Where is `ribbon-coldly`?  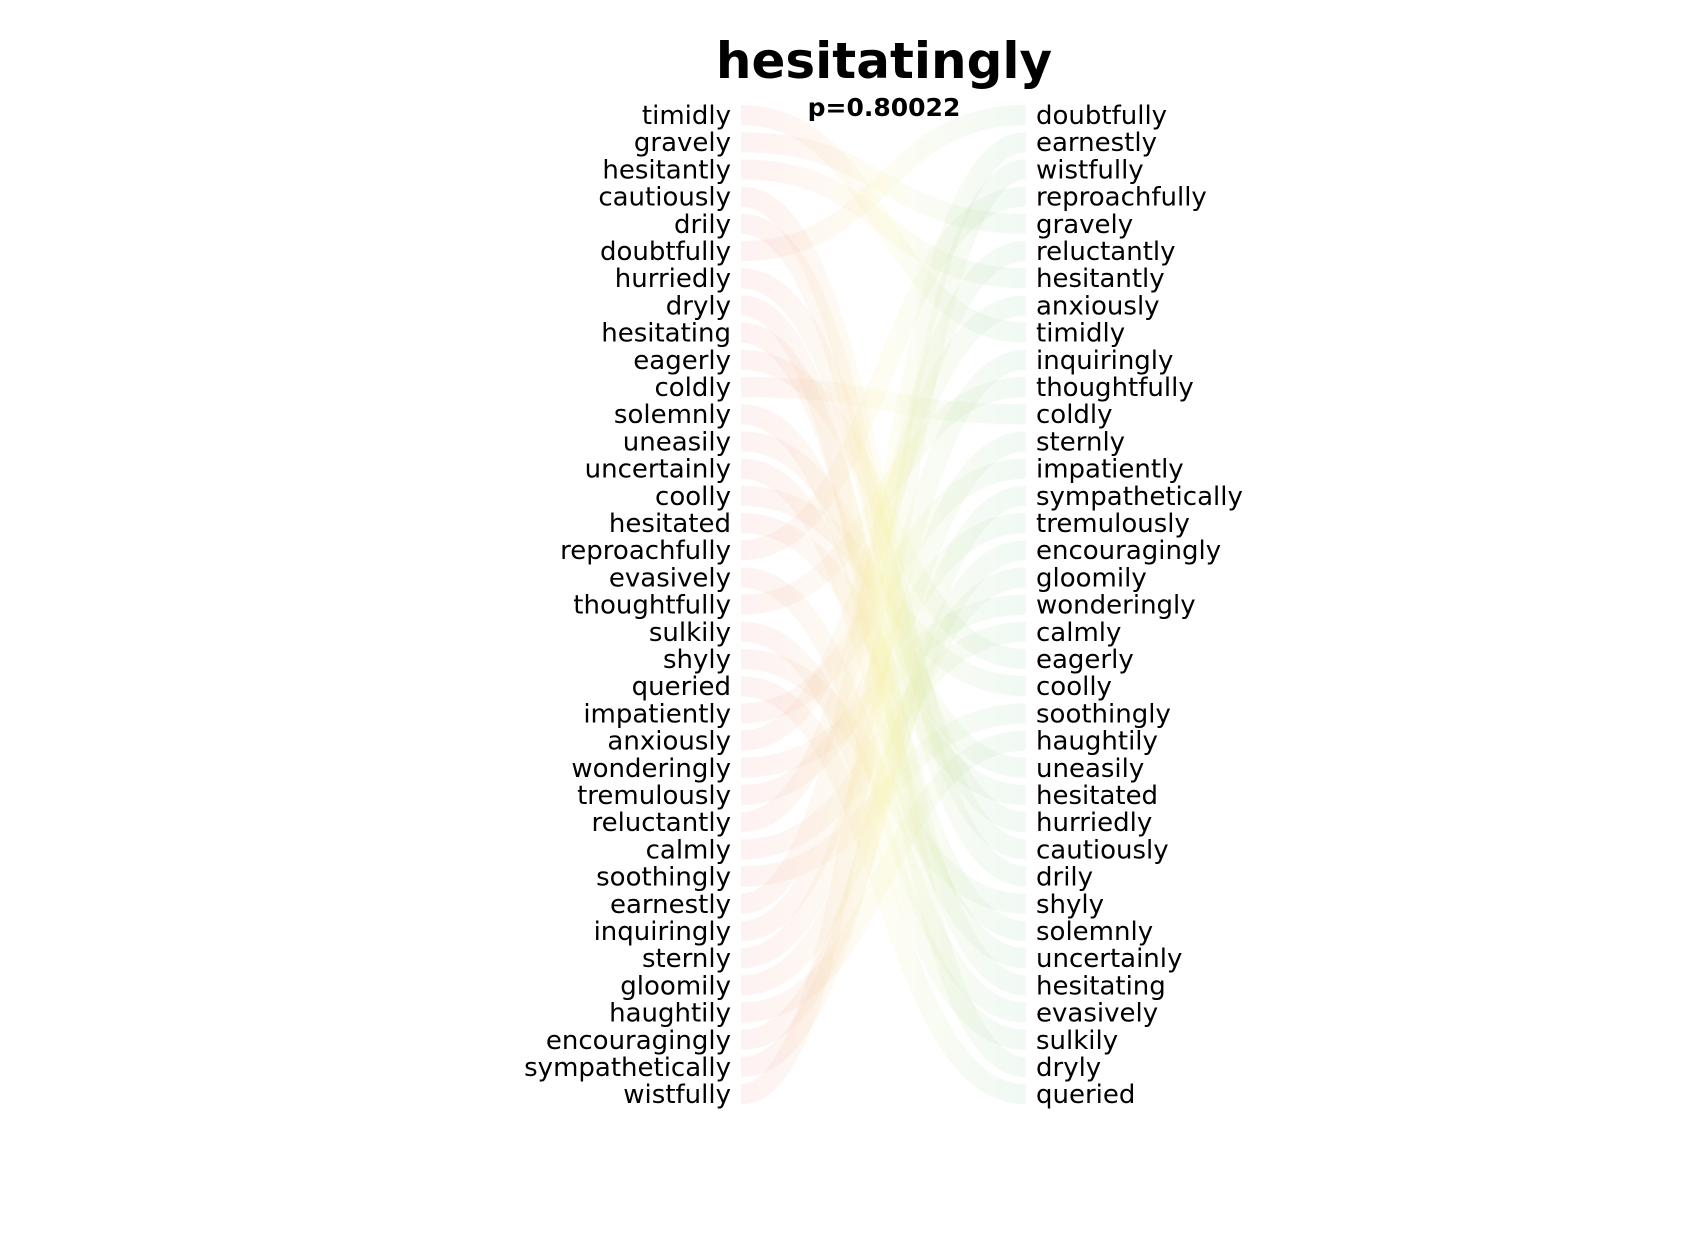 ribbon-coldly is located at coordinates (883, 401).